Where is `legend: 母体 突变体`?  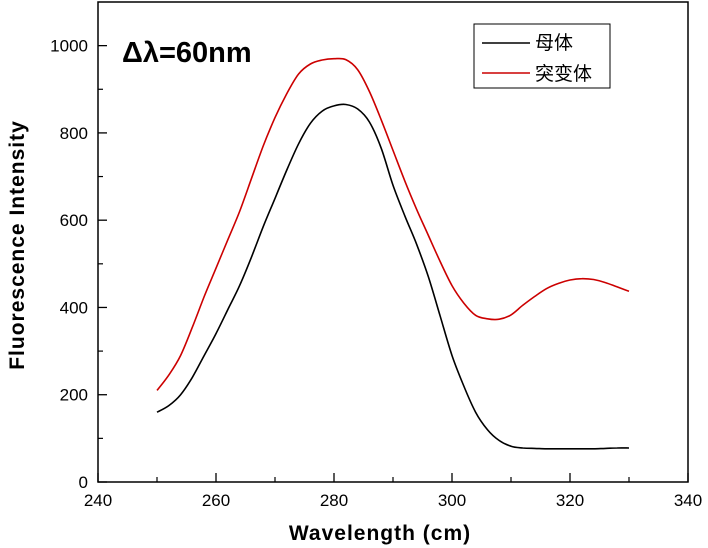 legend: 母体 突变体 is located at coordinates (542, 56).